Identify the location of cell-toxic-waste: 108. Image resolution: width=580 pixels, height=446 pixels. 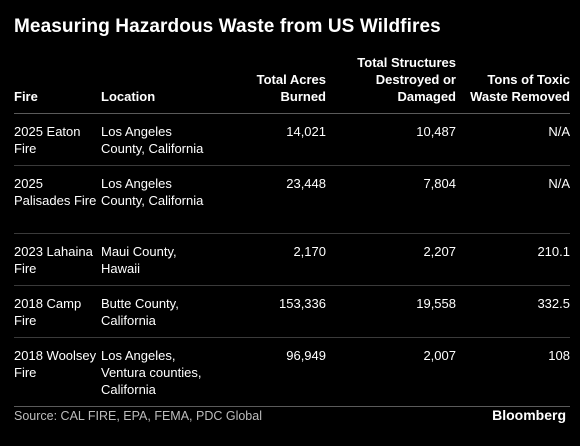
(513, 372).